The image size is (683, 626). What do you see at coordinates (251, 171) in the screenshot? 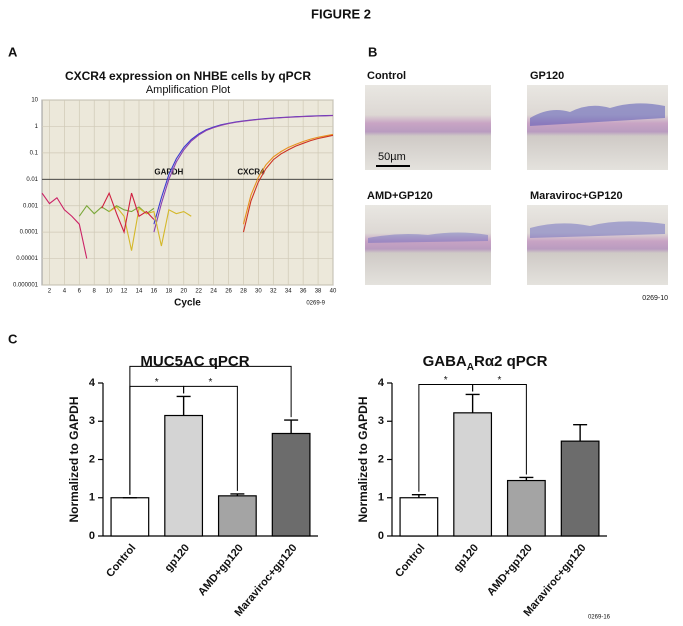
I see `annotation: CXCR4` at bounding box center [251, 171].